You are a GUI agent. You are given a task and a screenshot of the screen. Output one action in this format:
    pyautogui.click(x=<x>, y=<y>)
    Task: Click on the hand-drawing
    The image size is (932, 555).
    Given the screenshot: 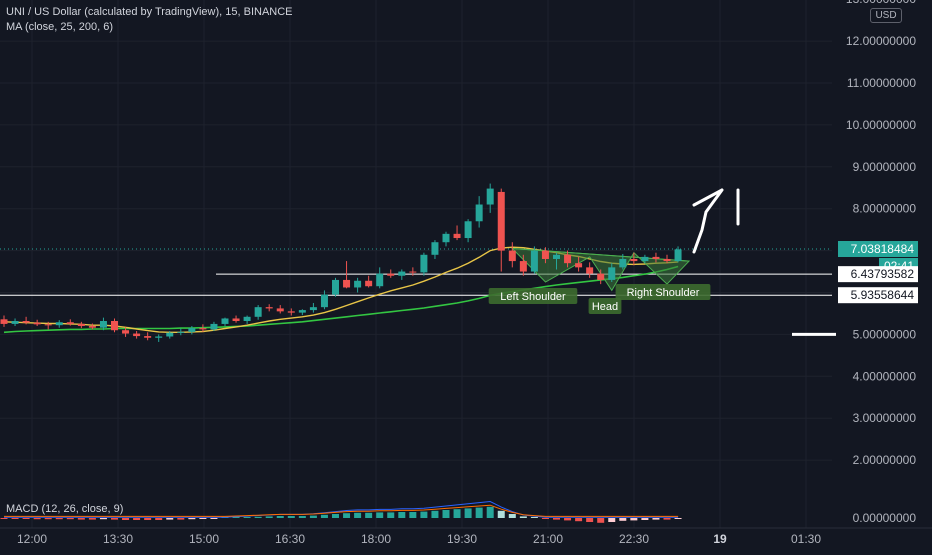 What is the action you would take?
    pyautogui.click(x=716, y=221)
    